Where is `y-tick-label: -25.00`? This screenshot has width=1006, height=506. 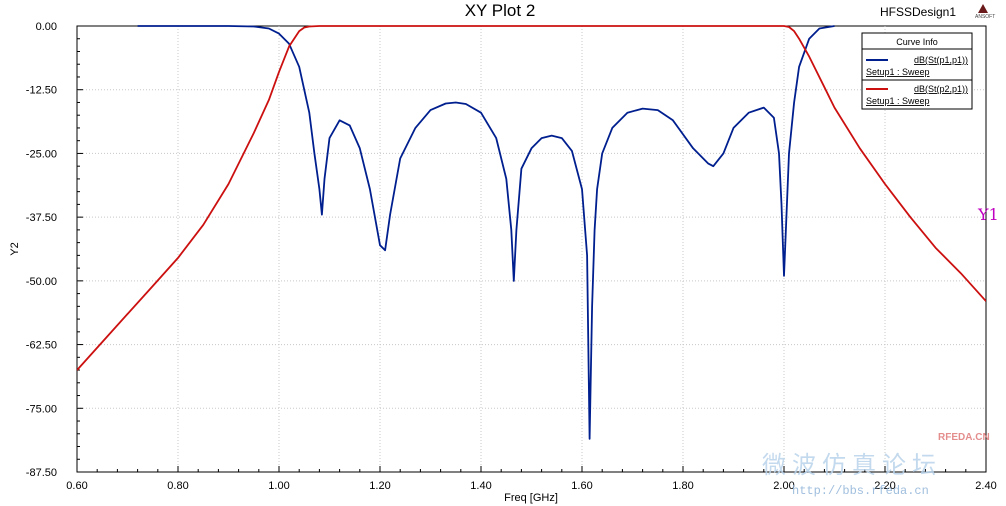 y-tick-label: -25.00 is located at coordinates (41, 154).